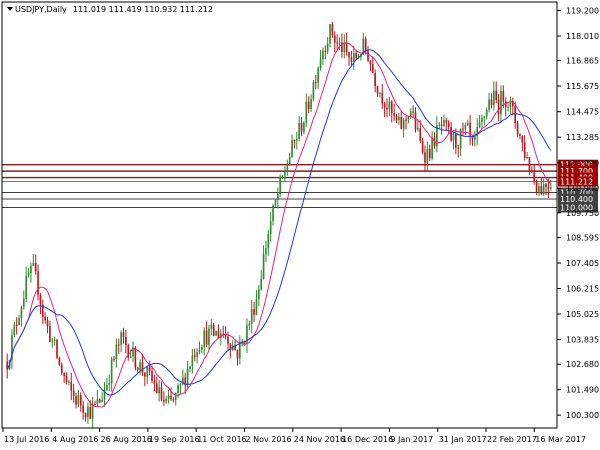 This screenshot has height=450, width=600. Describe the element at coordinates (582, 163) in the screenshot. I see `y-tick-label: 112.090` at that location.